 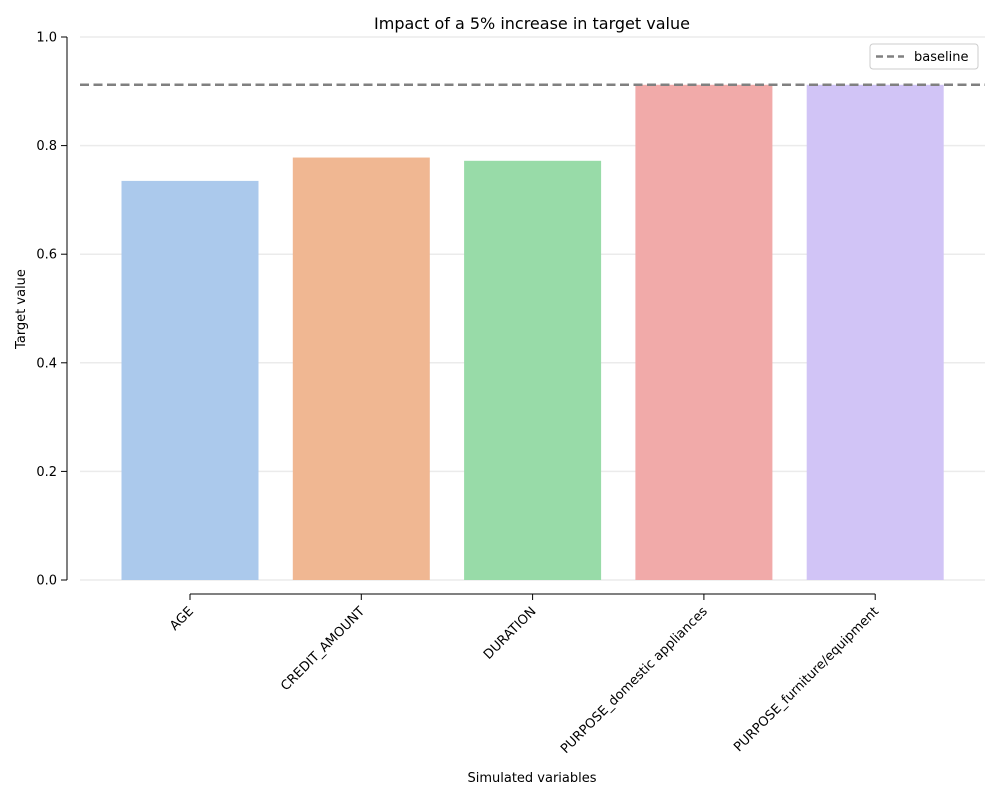 What do you see at coordinates (532, 23) in the screenshot?
I see `chart-title: Impact of a 5% increase in target value` at bounding box center [532, 23].